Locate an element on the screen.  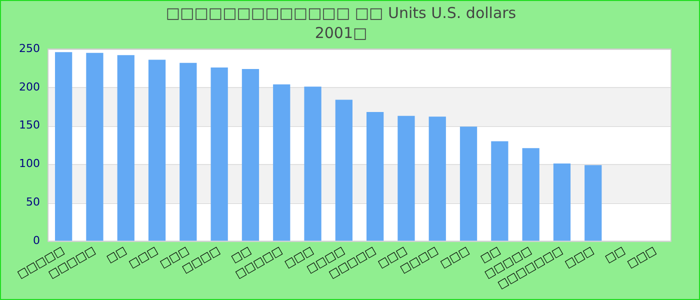
y-tick-label: 250 is located at coordinates (29, 48).